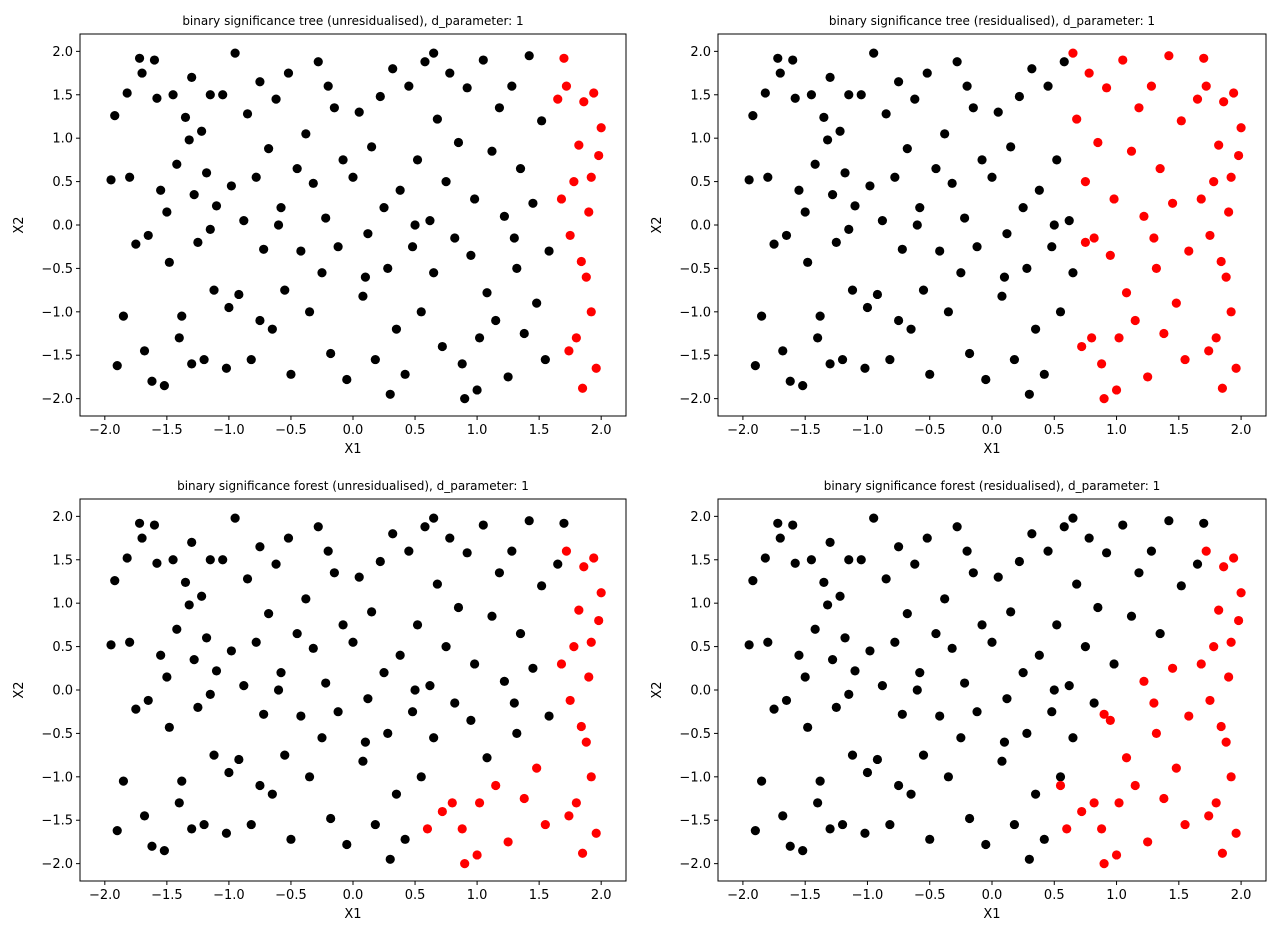  Describe the element at coordinates (700, 560) in the screenshot. I see `y-tick-label: 1.5` at that location.